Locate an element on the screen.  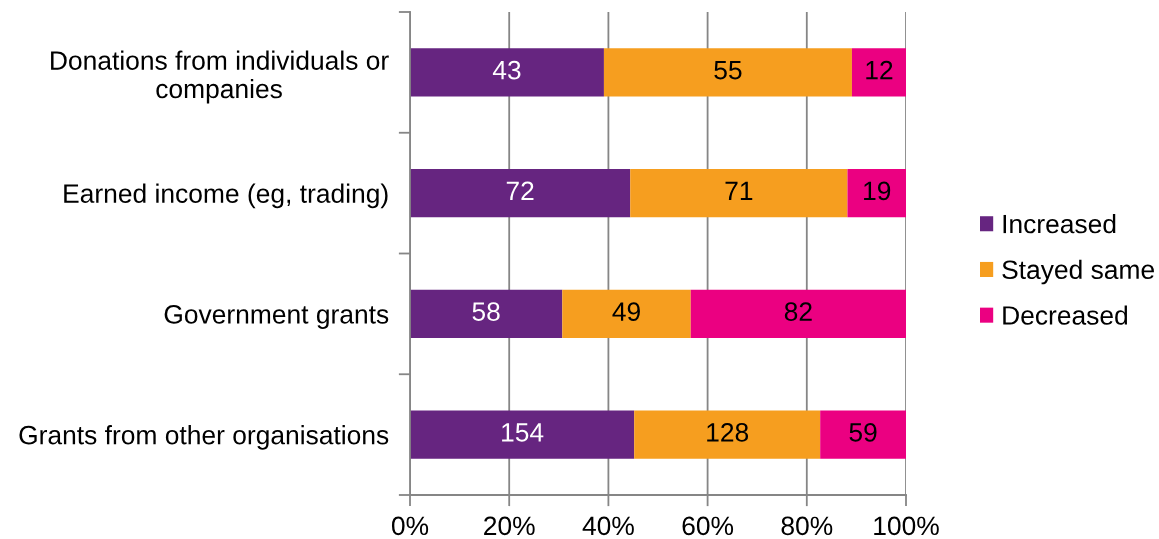
y-tick-label: Government grants is located at coordinates (276, 317).